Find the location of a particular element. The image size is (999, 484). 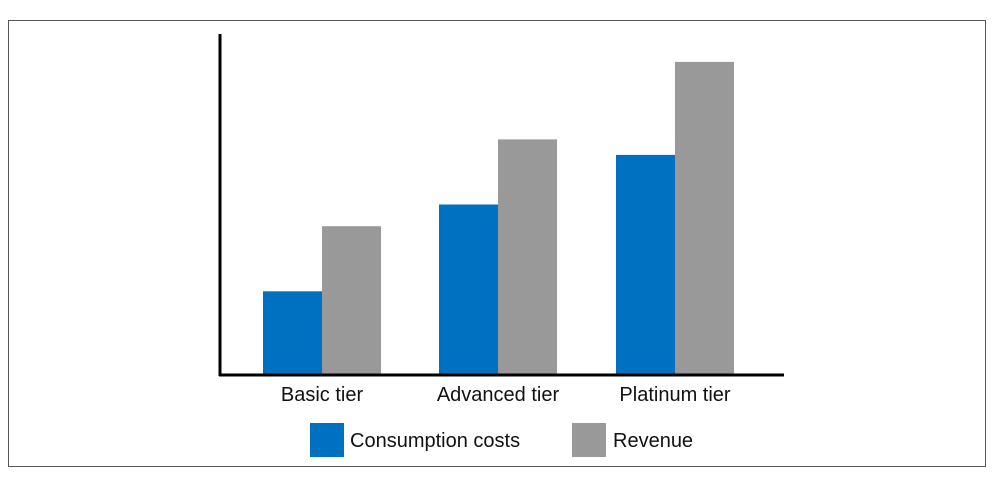

x-tick-labels: Basic tier Advanced tier Platinum tier is located at coordinates (506, 395).